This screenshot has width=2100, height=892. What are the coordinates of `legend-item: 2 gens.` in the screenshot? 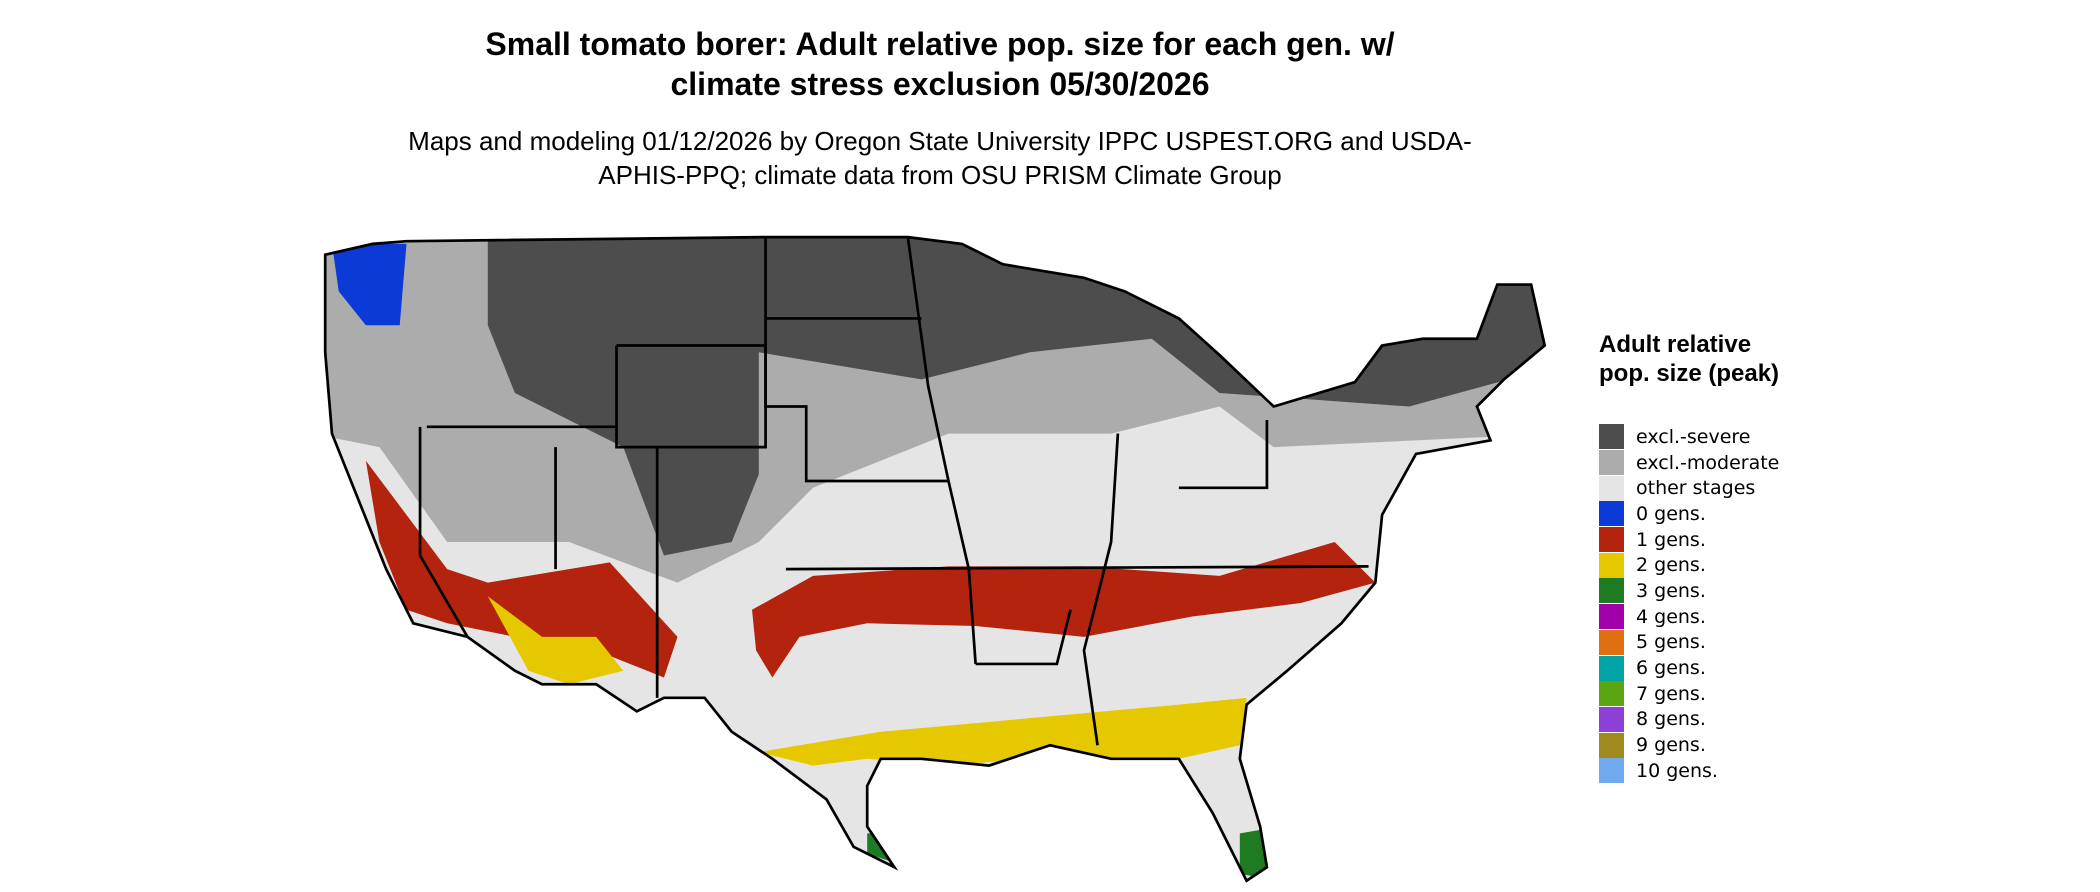 It's located at (1689, 565).